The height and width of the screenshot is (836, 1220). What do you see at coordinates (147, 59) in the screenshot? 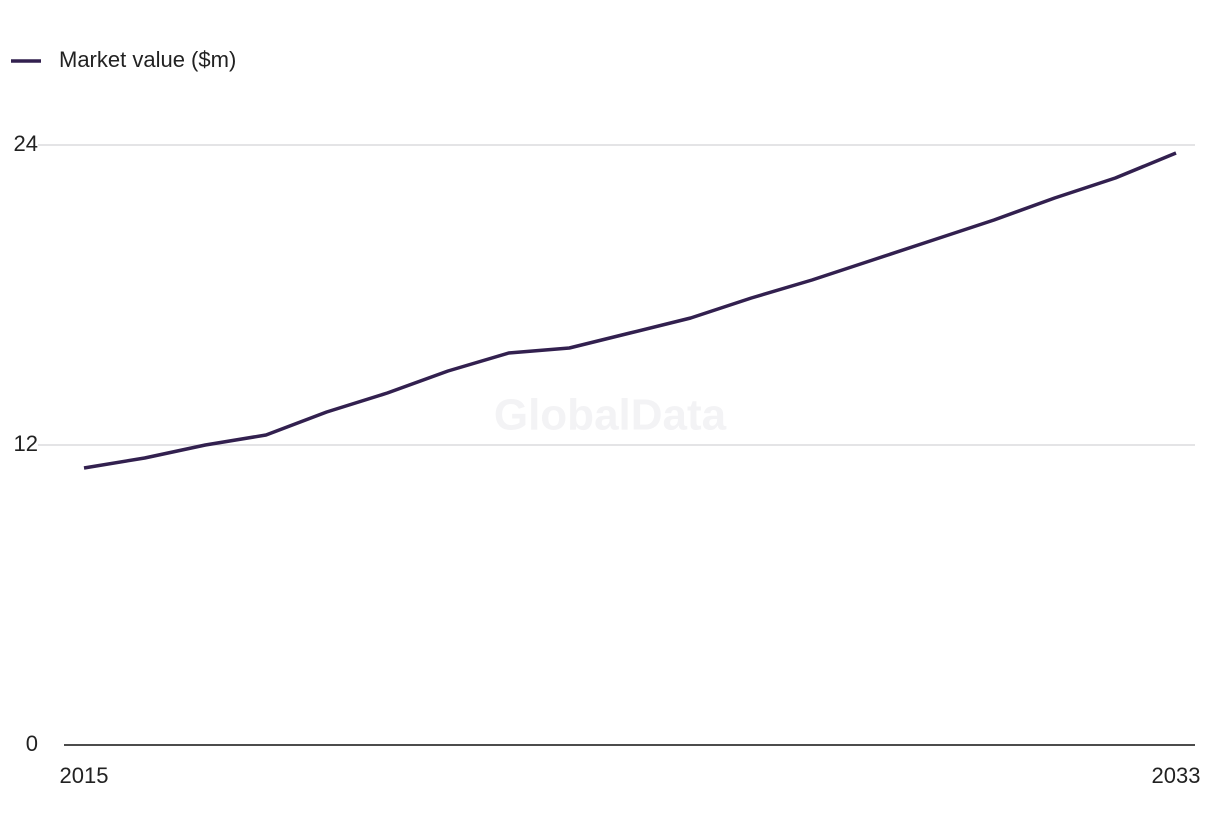
I see `legend-label: Market value ($m)` at bounding box center [147, 59].